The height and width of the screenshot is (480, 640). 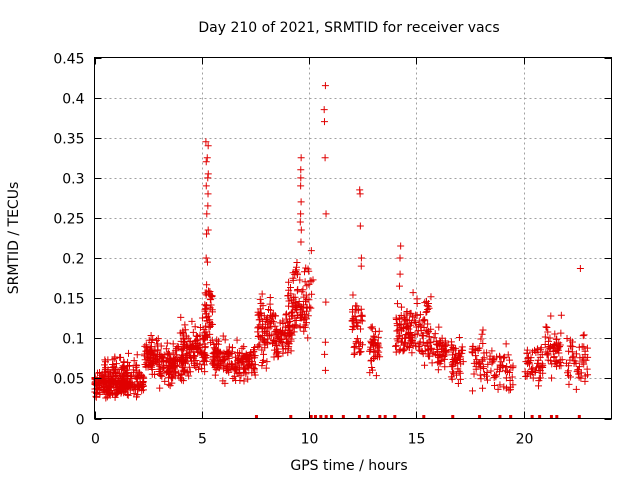 I want to click on x-tick-label: 5, so click(x=202, y=440).